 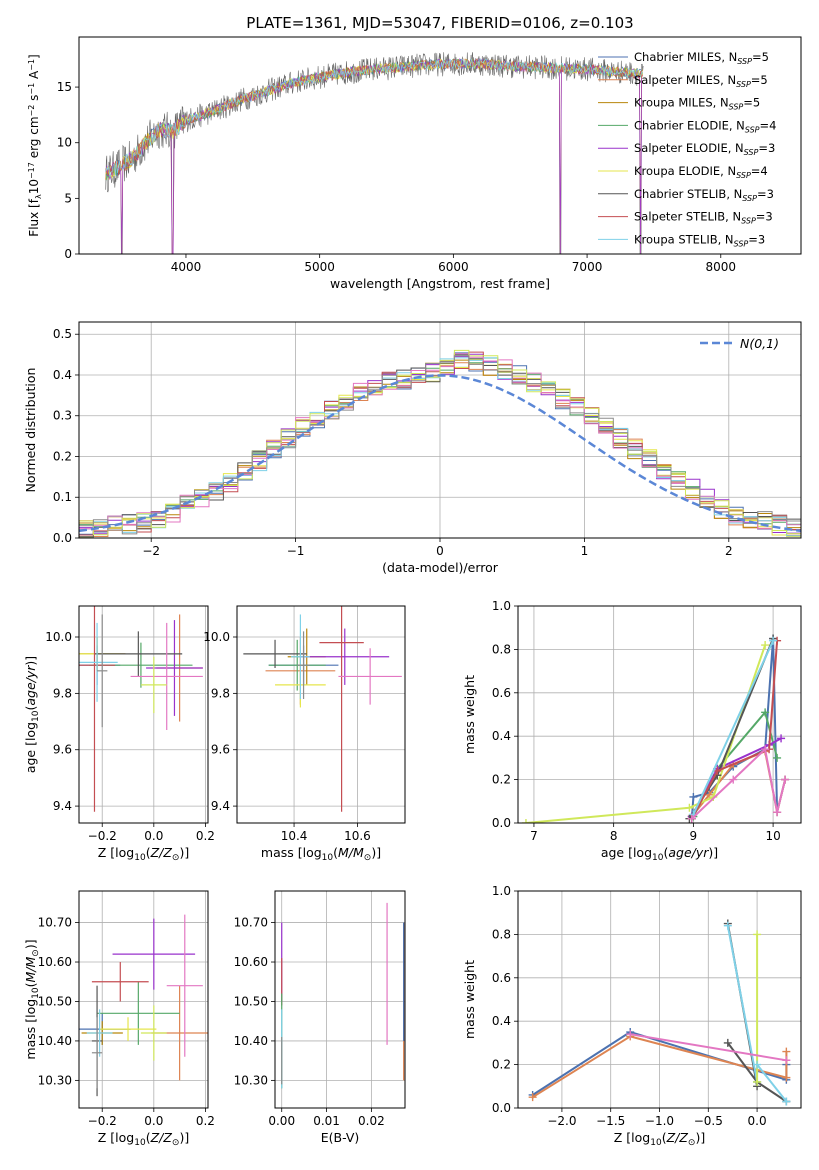 I want to click on x-tick-label: 0, so click(x=440, y=551).